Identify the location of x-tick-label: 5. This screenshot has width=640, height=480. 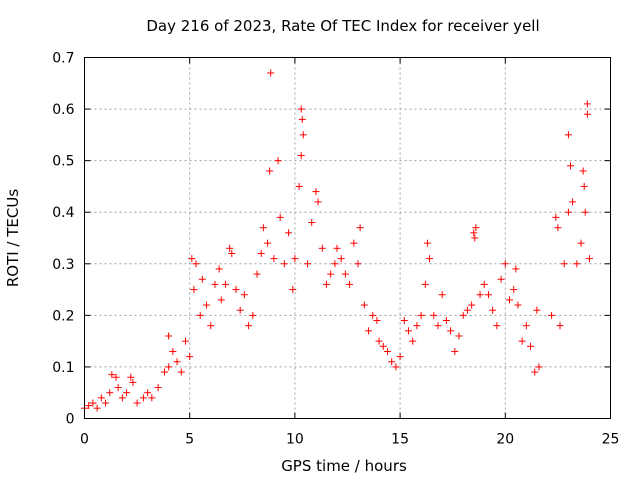
(189, 440).